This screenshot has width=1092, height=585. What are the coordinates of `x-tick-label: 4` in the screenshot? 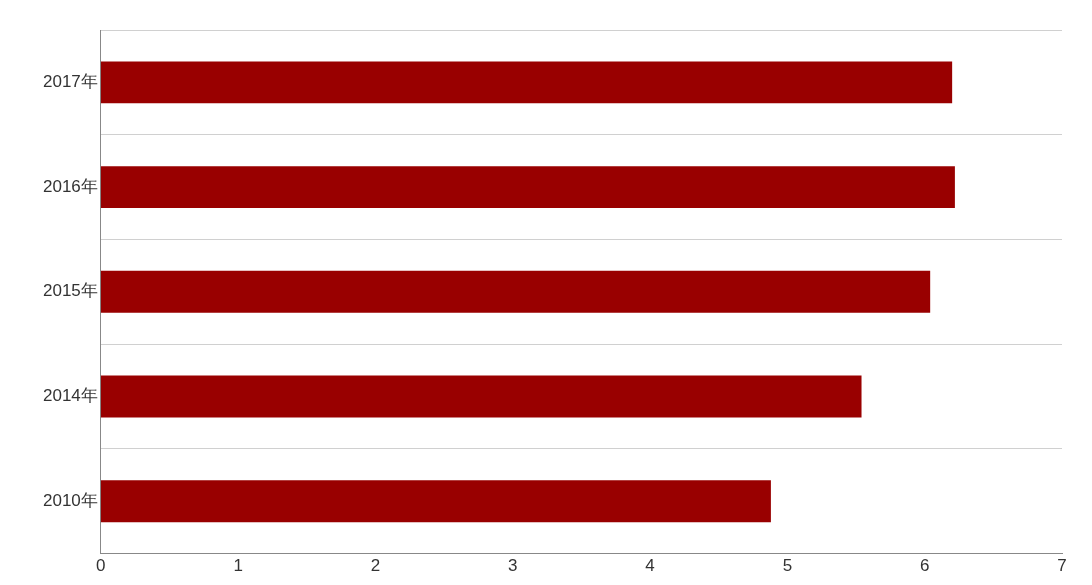 It's located at (650, 566).